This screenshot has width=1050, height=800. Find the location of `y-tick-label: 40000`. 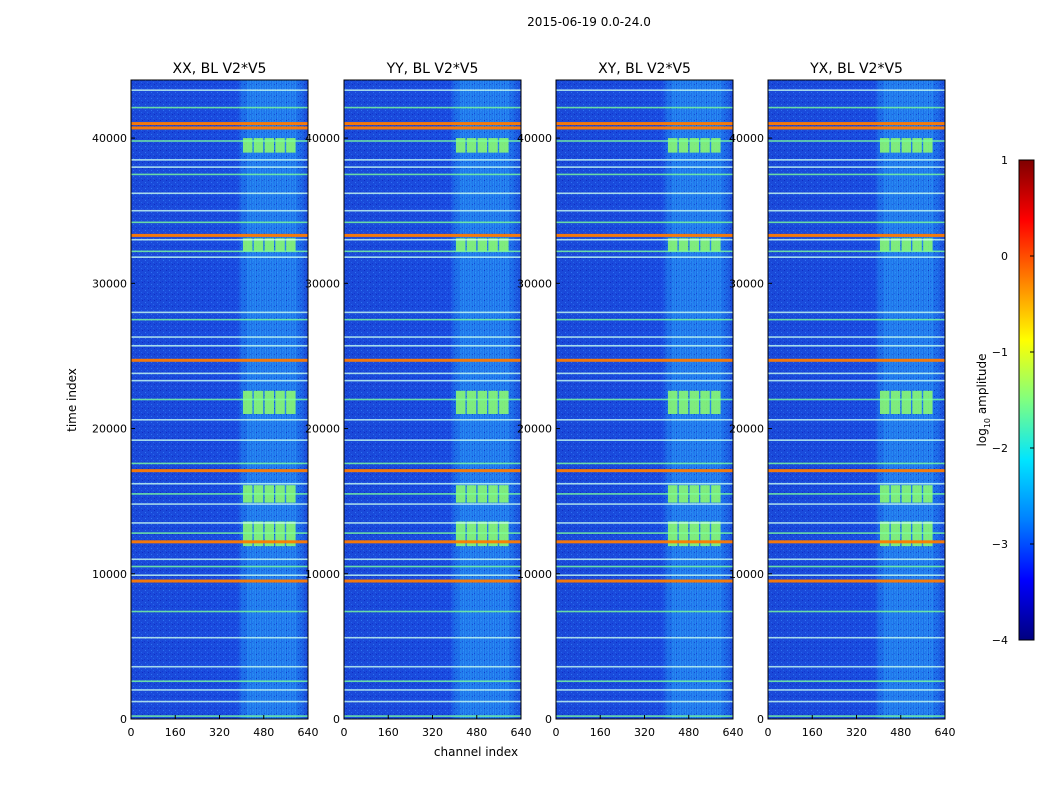

y-tick-label: 40000 is located at coordinates (109, 138).